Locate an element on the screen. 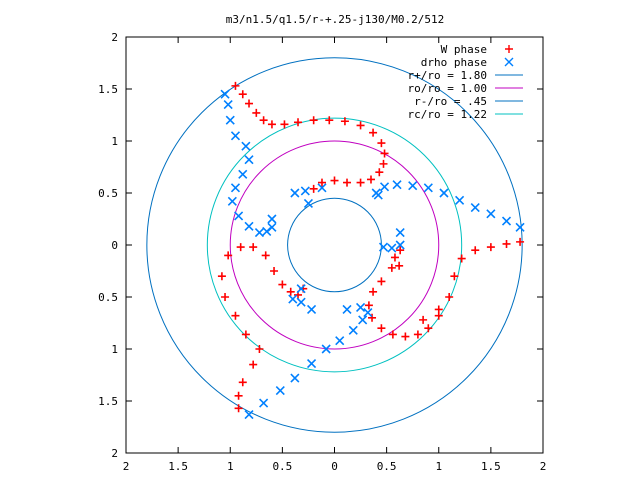 The image size is (640, 480). y-tick-label: 1.5 is located at coordinates (108, 401).